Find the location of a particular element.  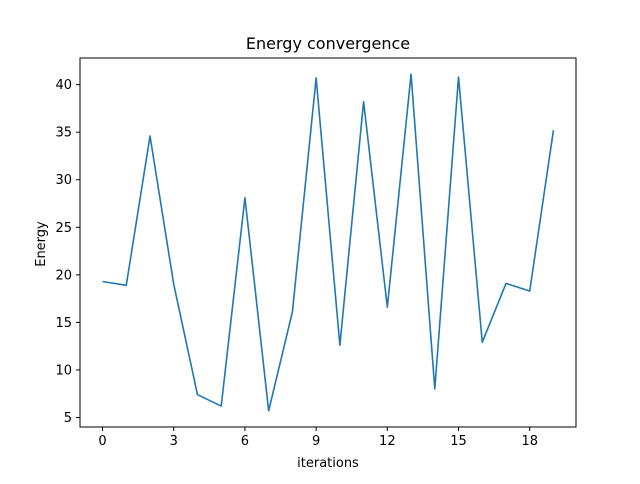

y-tick-label: 25 is located at coordinates (63, 228).